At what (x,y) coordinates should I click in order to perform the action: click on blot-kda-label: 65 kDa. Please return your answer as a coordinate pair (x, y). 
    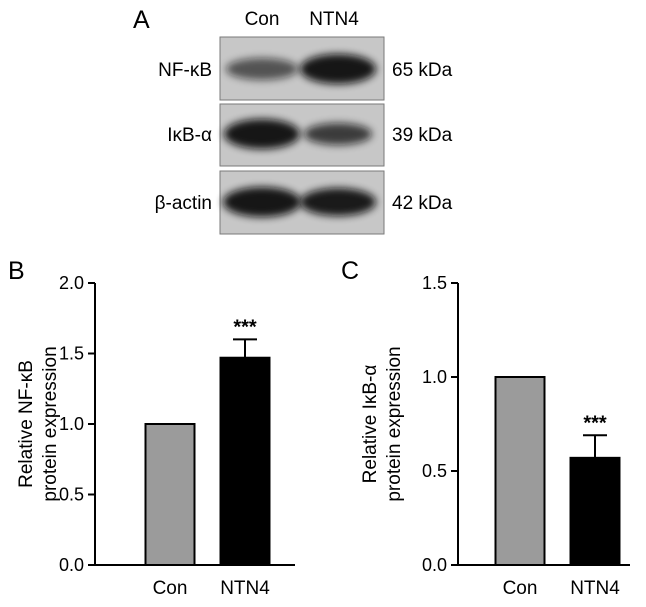
    Looking at the image, I should click on (422, 70).